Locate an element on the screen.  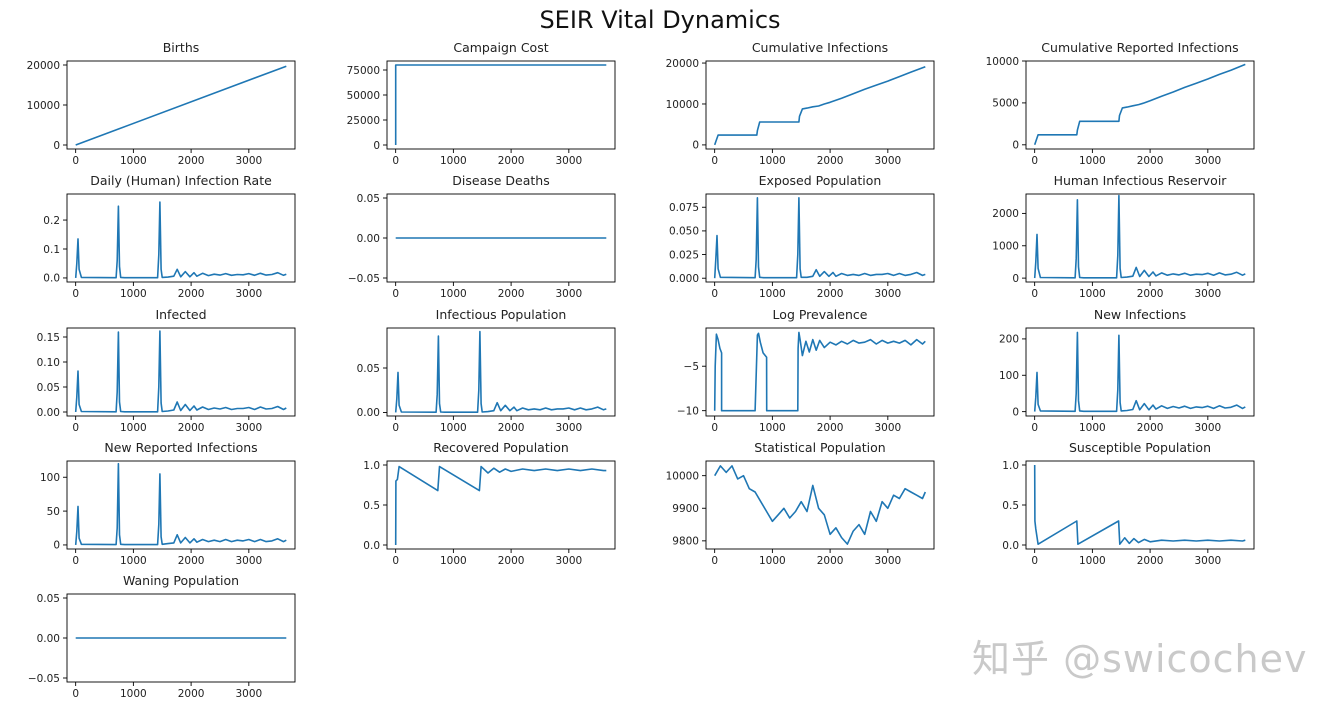
subplot-title: Cumulative Reported Infections is located at coordinates (1139, 47).